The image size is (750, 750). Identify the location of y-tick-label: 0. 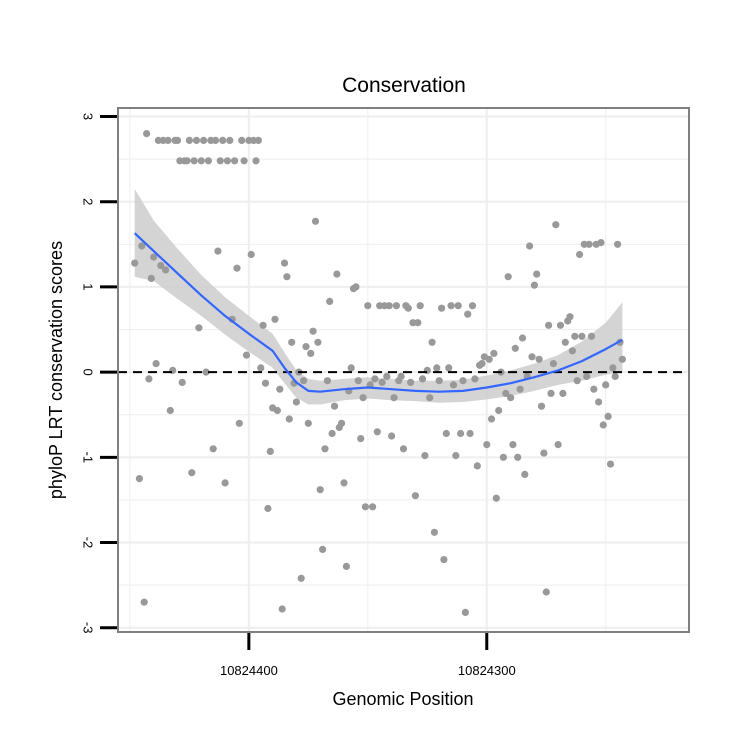
(87, 371).